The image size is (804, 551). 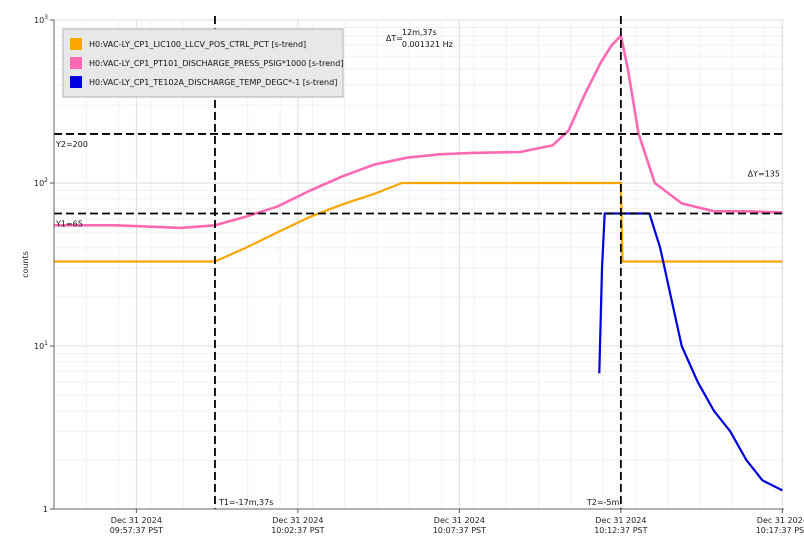 What do you see at coordinates (41, 19) in the screenshot?
I see `y-tick-label: 10³` at bounding box center [41, 19].